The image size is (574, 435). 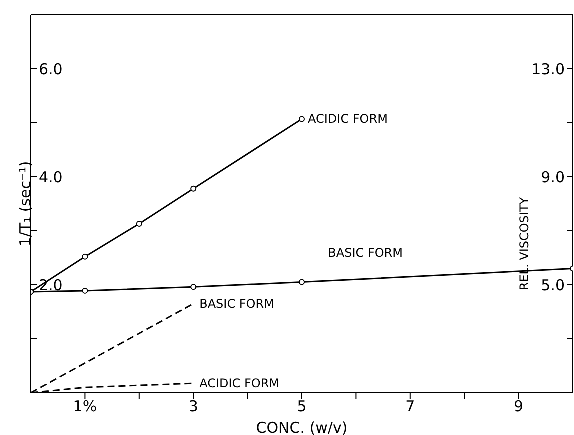 I want to click on y2-tick-label: 5.0, so click(x=553, y=285).